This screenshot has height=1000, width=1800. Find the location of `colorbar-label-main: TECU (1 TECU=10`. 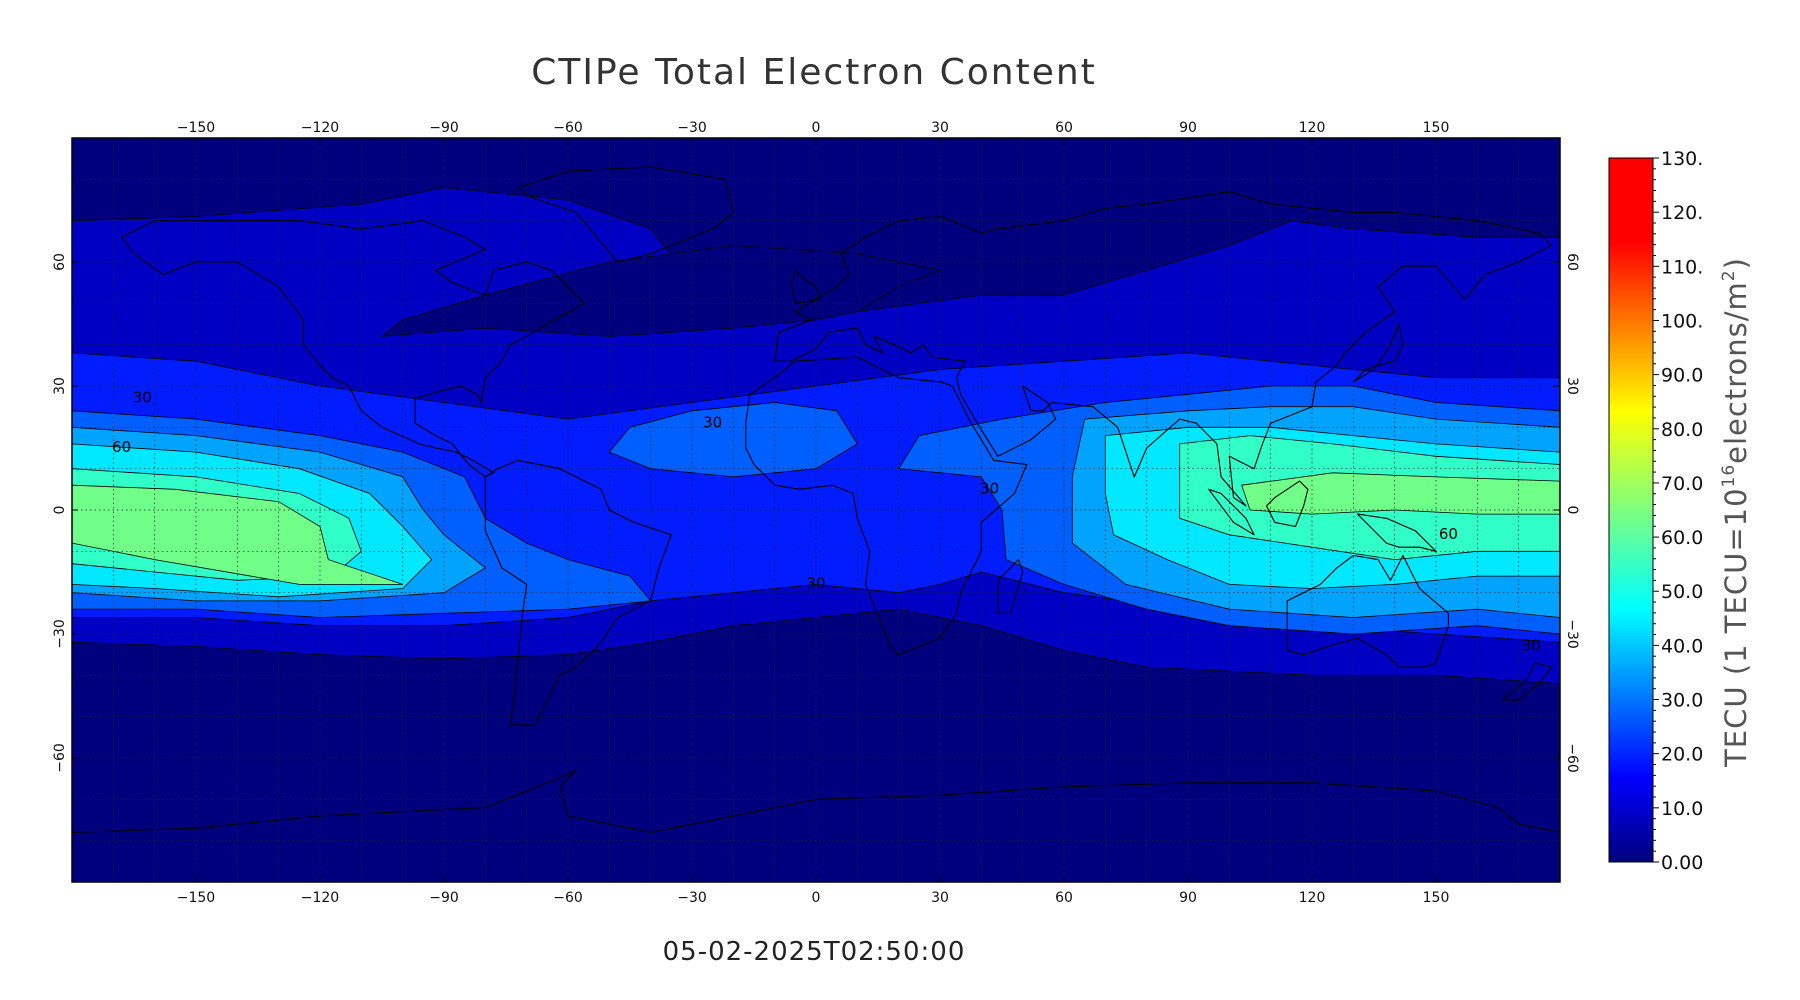

colorbar-label-main: TECU (1 TECU=10 is located at coordinates (1736, 627).